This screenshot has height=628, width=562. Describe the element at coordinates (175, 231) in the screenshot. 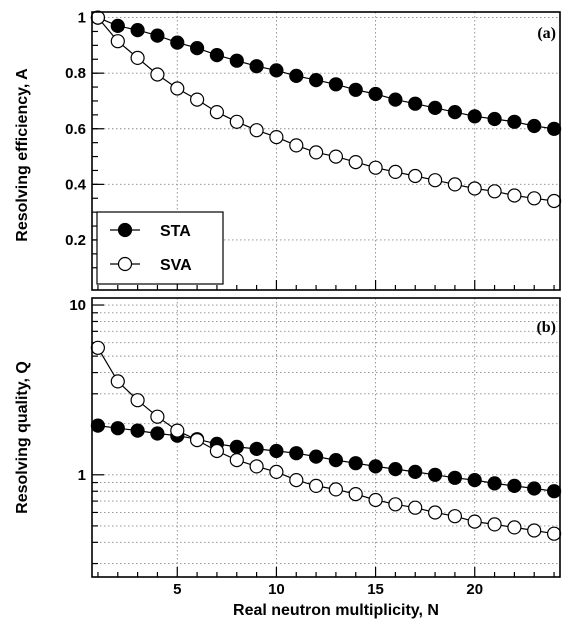

I see `legend-label-sta: STA` at that location.